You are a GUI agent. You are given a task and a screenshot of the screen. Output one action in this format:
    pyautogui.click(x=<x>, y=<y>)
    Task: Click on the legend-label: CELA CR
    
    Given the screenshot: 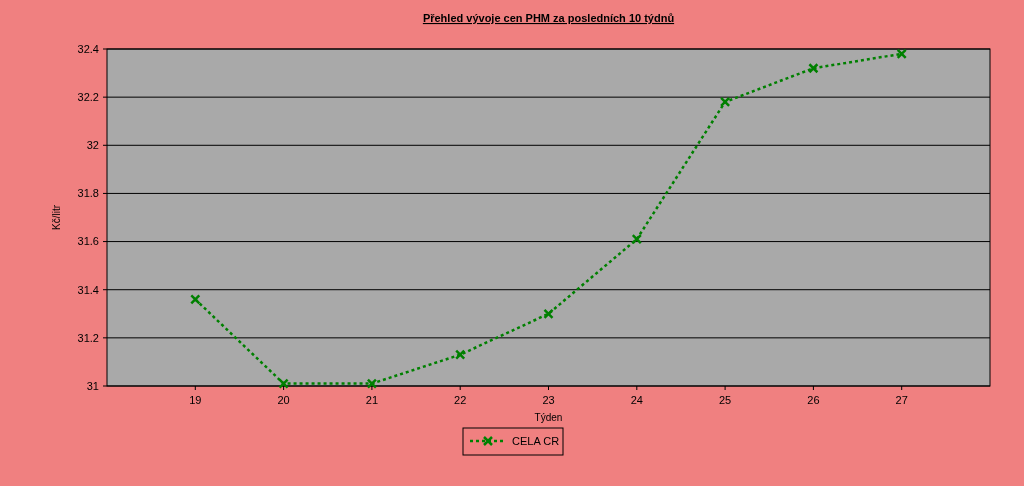 What is the action you would take?
    pyautogui.click(x=536, y=441)
    